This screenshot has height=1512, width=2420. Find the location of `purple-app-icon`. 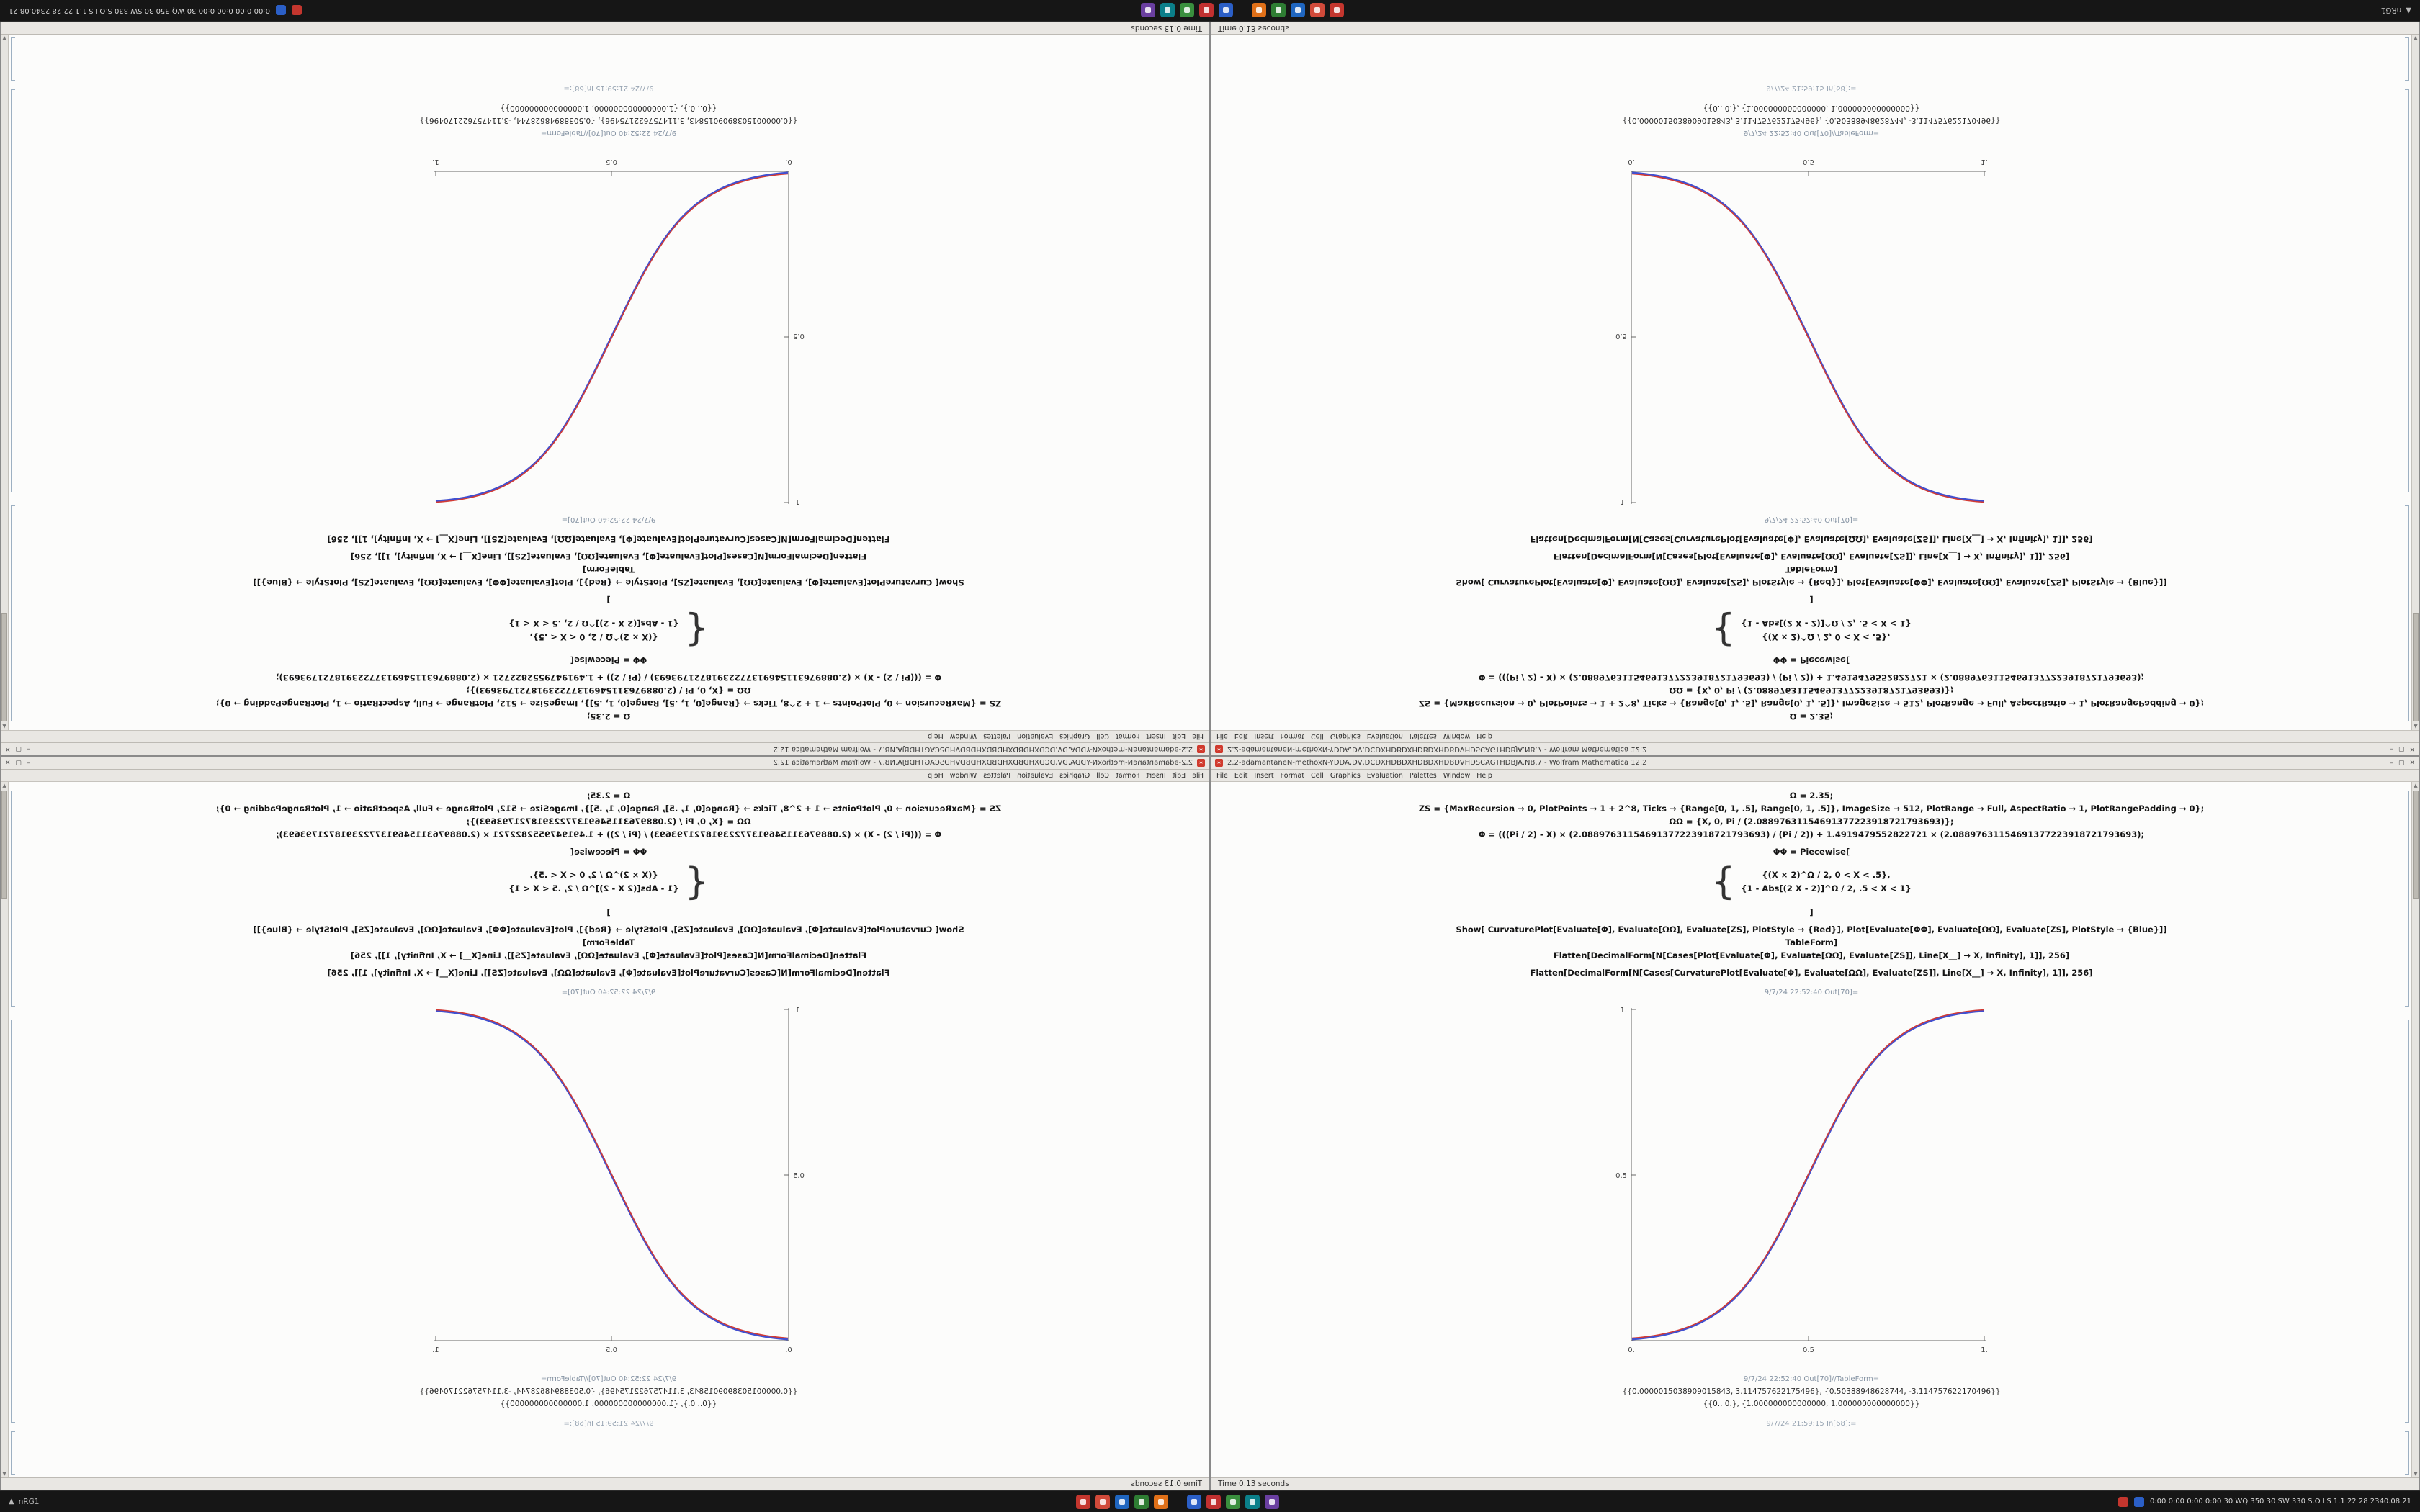

purple-app-icon is located at coordinates (1147, 10).